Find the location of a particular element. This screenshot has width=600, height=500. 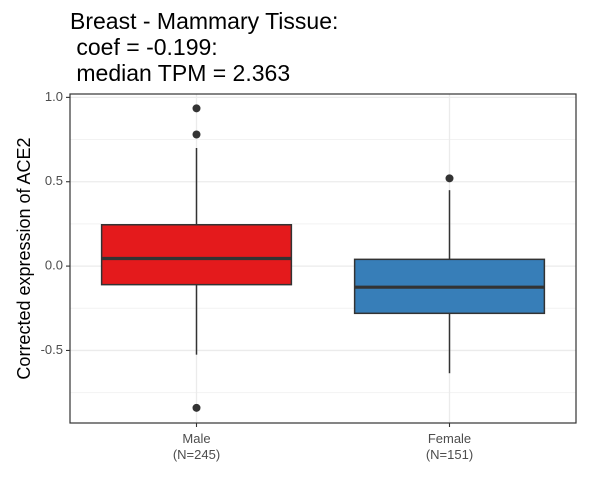

iqr-box is located at coordinates (196, 255).